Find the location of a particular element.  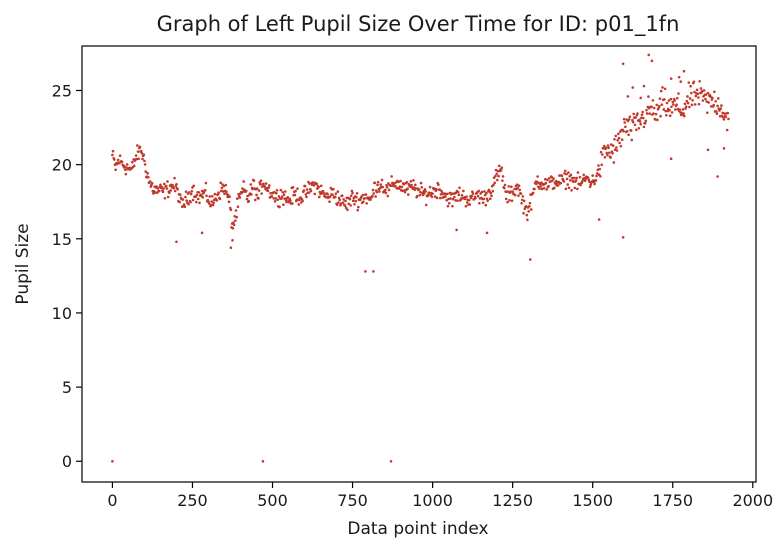

x-tick-label: 1750 is located at coordinates (672, 500).